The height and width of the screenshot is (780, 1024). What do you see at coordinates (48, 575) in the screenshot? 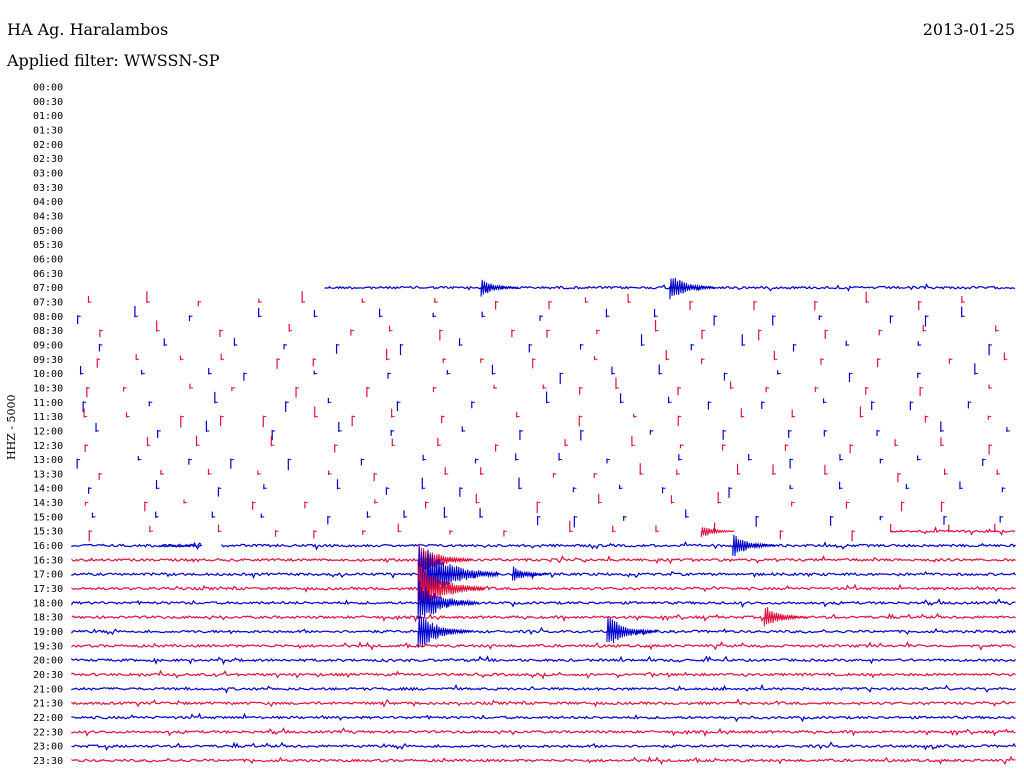
I see `time-label: 17:00` at bounding box center [48, 575].